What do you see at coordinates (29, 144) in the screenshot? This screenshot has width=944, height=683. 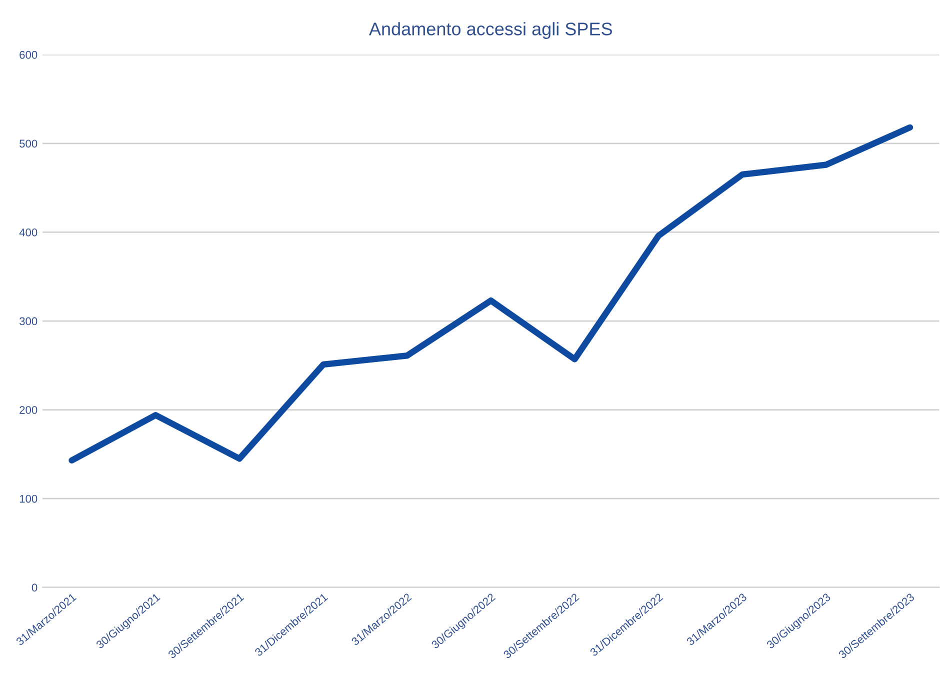 I see `y-tick-label: 500` at bounding box center [29, 144].